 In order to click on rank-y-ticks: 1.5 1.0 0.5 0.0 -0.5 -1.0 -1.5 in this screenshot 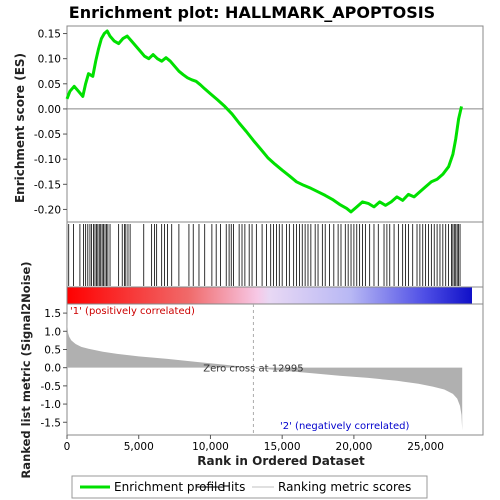, I will do `click(54, 368)`.